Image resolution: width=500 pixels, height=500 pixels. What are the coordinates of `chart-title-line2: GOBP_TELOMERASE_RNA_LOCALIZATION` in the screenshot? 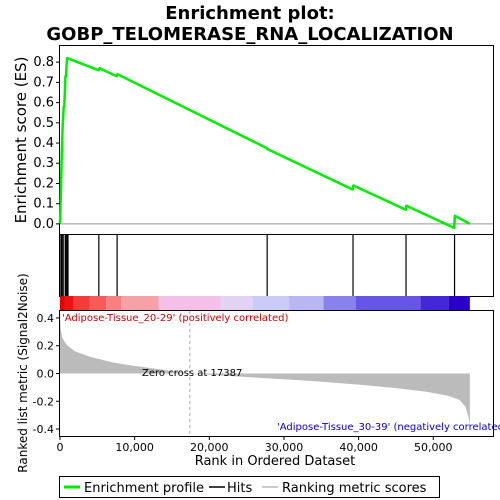 It's located at (249, 34).